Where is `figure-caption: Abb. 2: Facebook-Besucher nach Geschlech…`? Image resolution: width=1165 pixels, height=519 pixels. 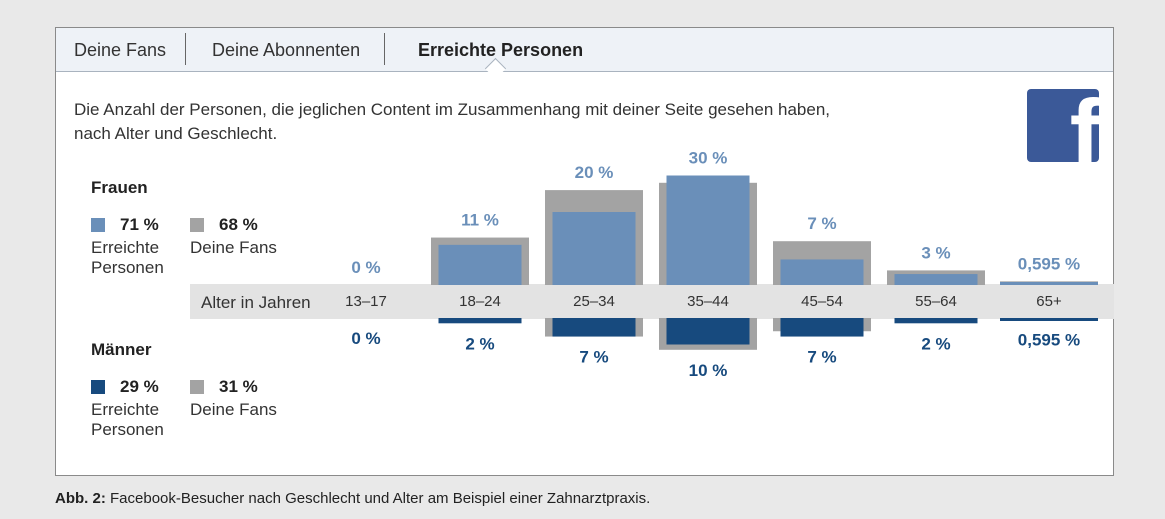
figure-caption: Abb. 2: Facebook-Besucher nach Geschlech… is located at coordinates (352, 498).